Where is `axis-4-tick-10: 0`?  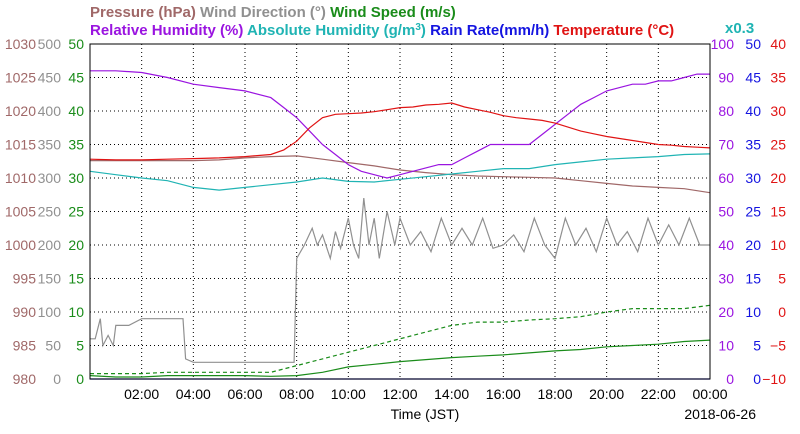 axis-4-tick-10: 0 is located at coordinates (757, 379).